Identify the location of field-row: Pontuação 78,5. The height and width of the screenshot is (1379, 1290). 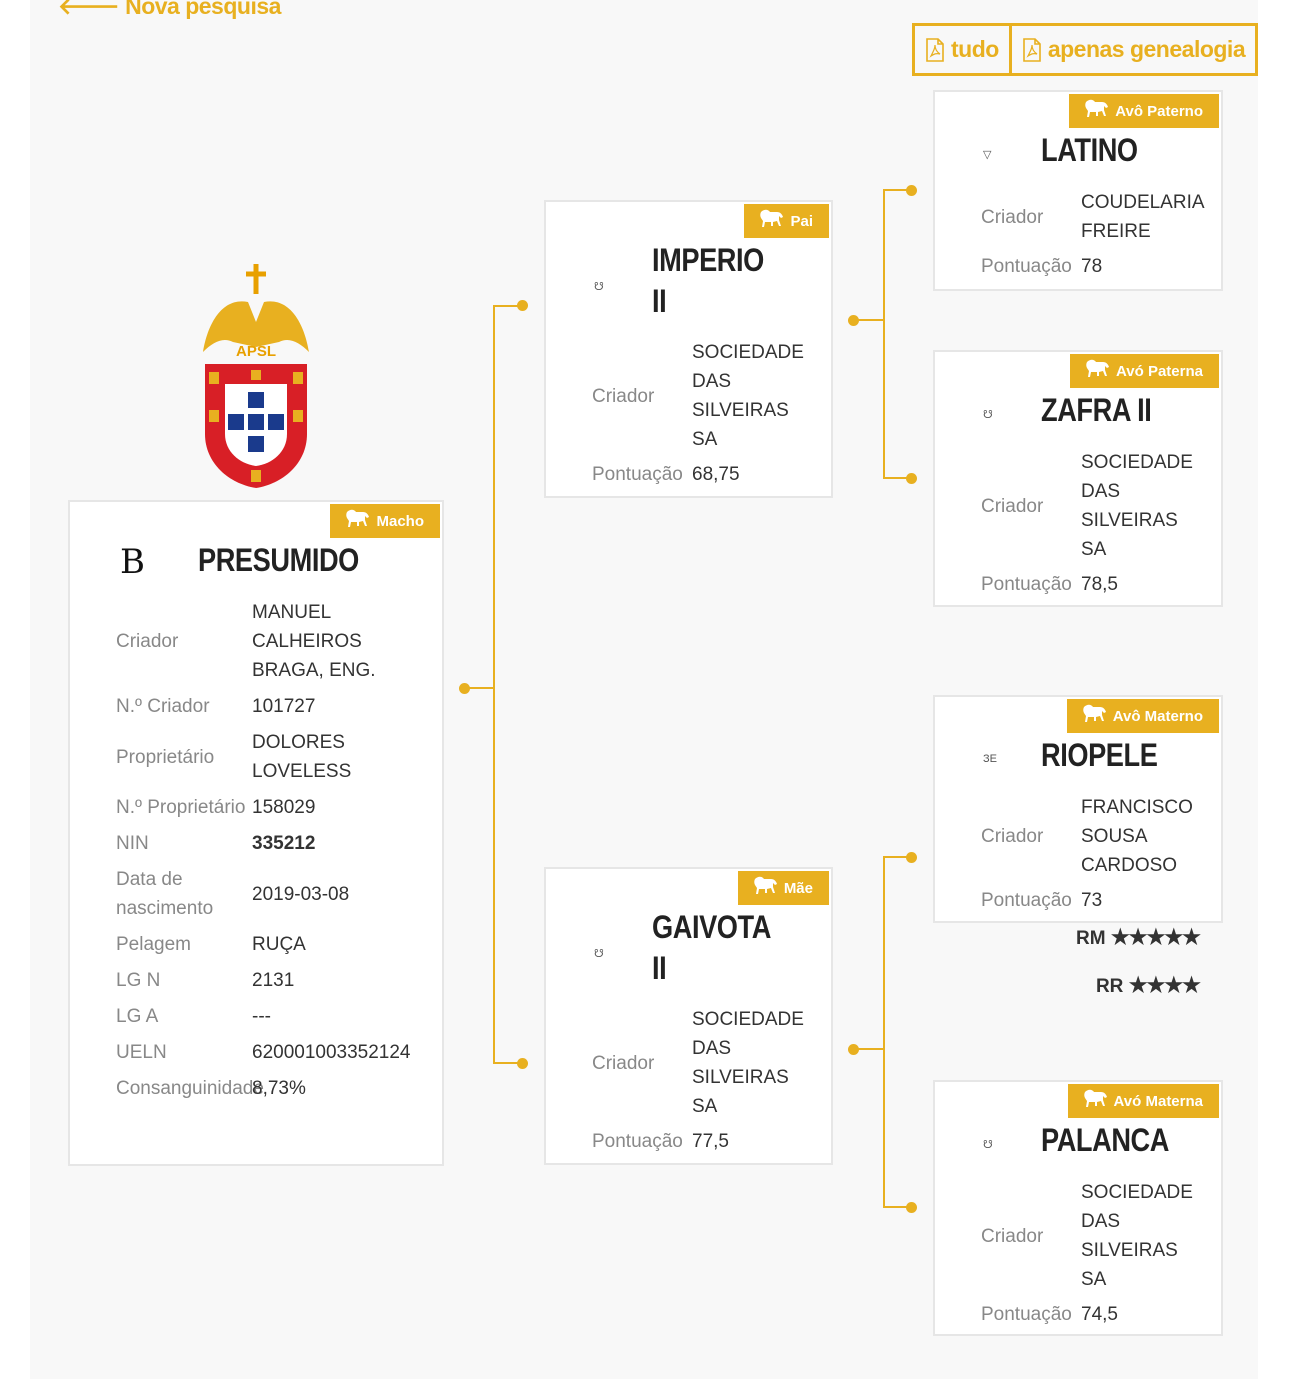
(1091, 584).